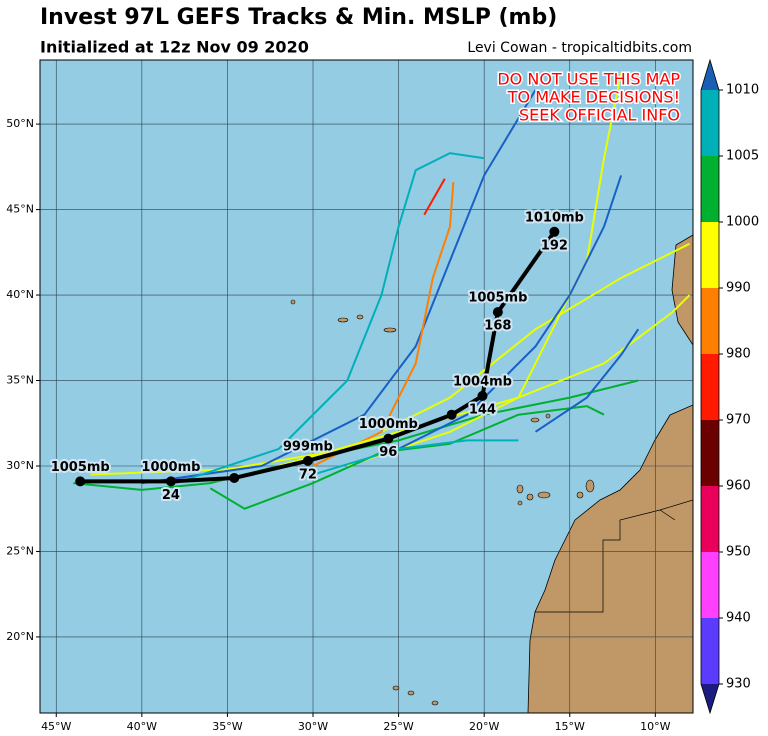 This screenshot has height=736, width=768. I want to click on x-tick-label: 25°W, so click(398, 726).